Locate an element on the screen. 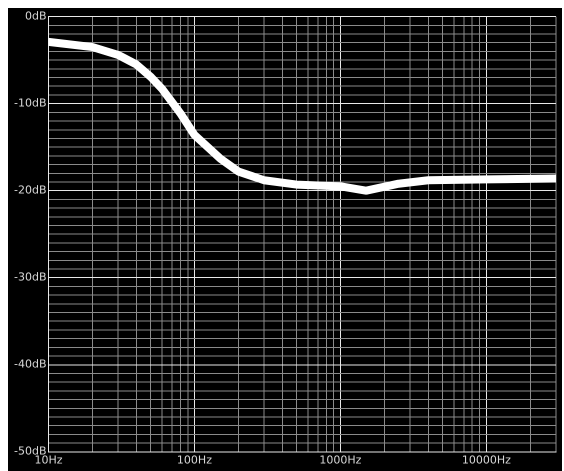 This screenshot has width=564, height=471. y-tick-label: -20dB is located at coordinates (30, 190).